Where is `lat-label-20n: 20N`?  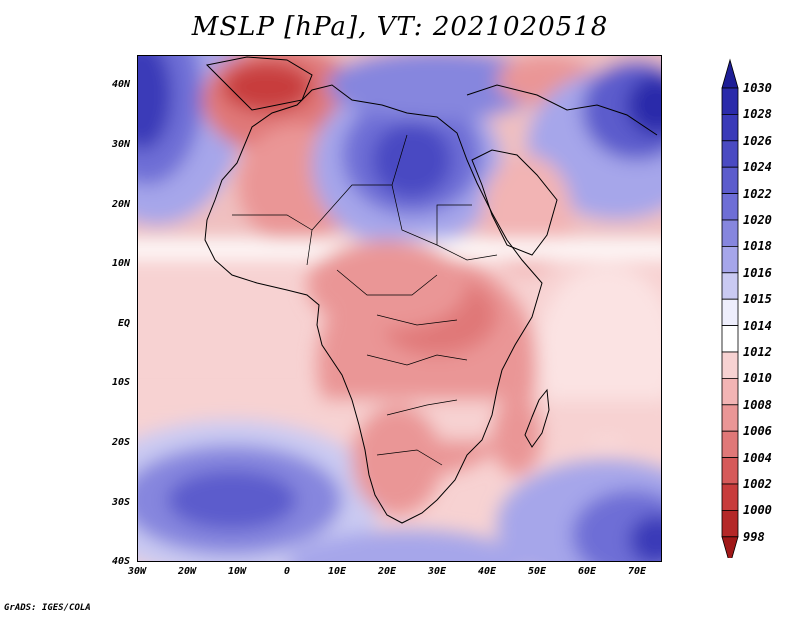 lat-label-20n: 20N is located at coordinates (120, 204).